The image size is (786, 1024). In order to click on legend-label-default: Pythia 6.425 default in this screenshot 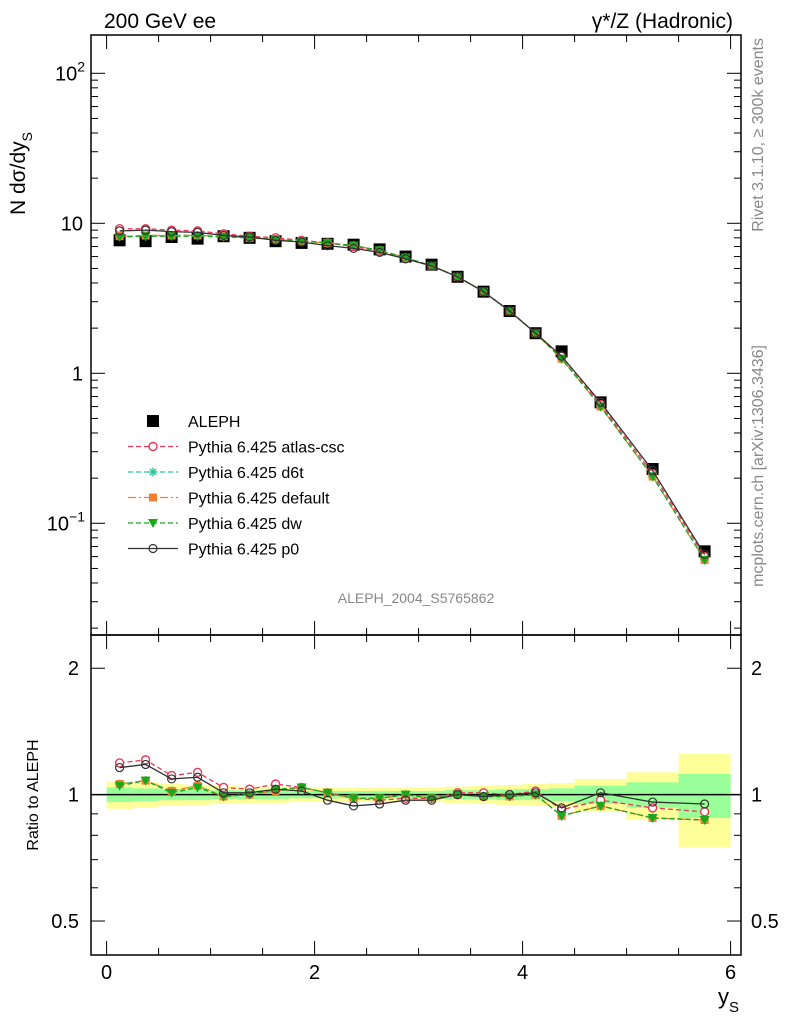, I will do `click(259, 499)`.